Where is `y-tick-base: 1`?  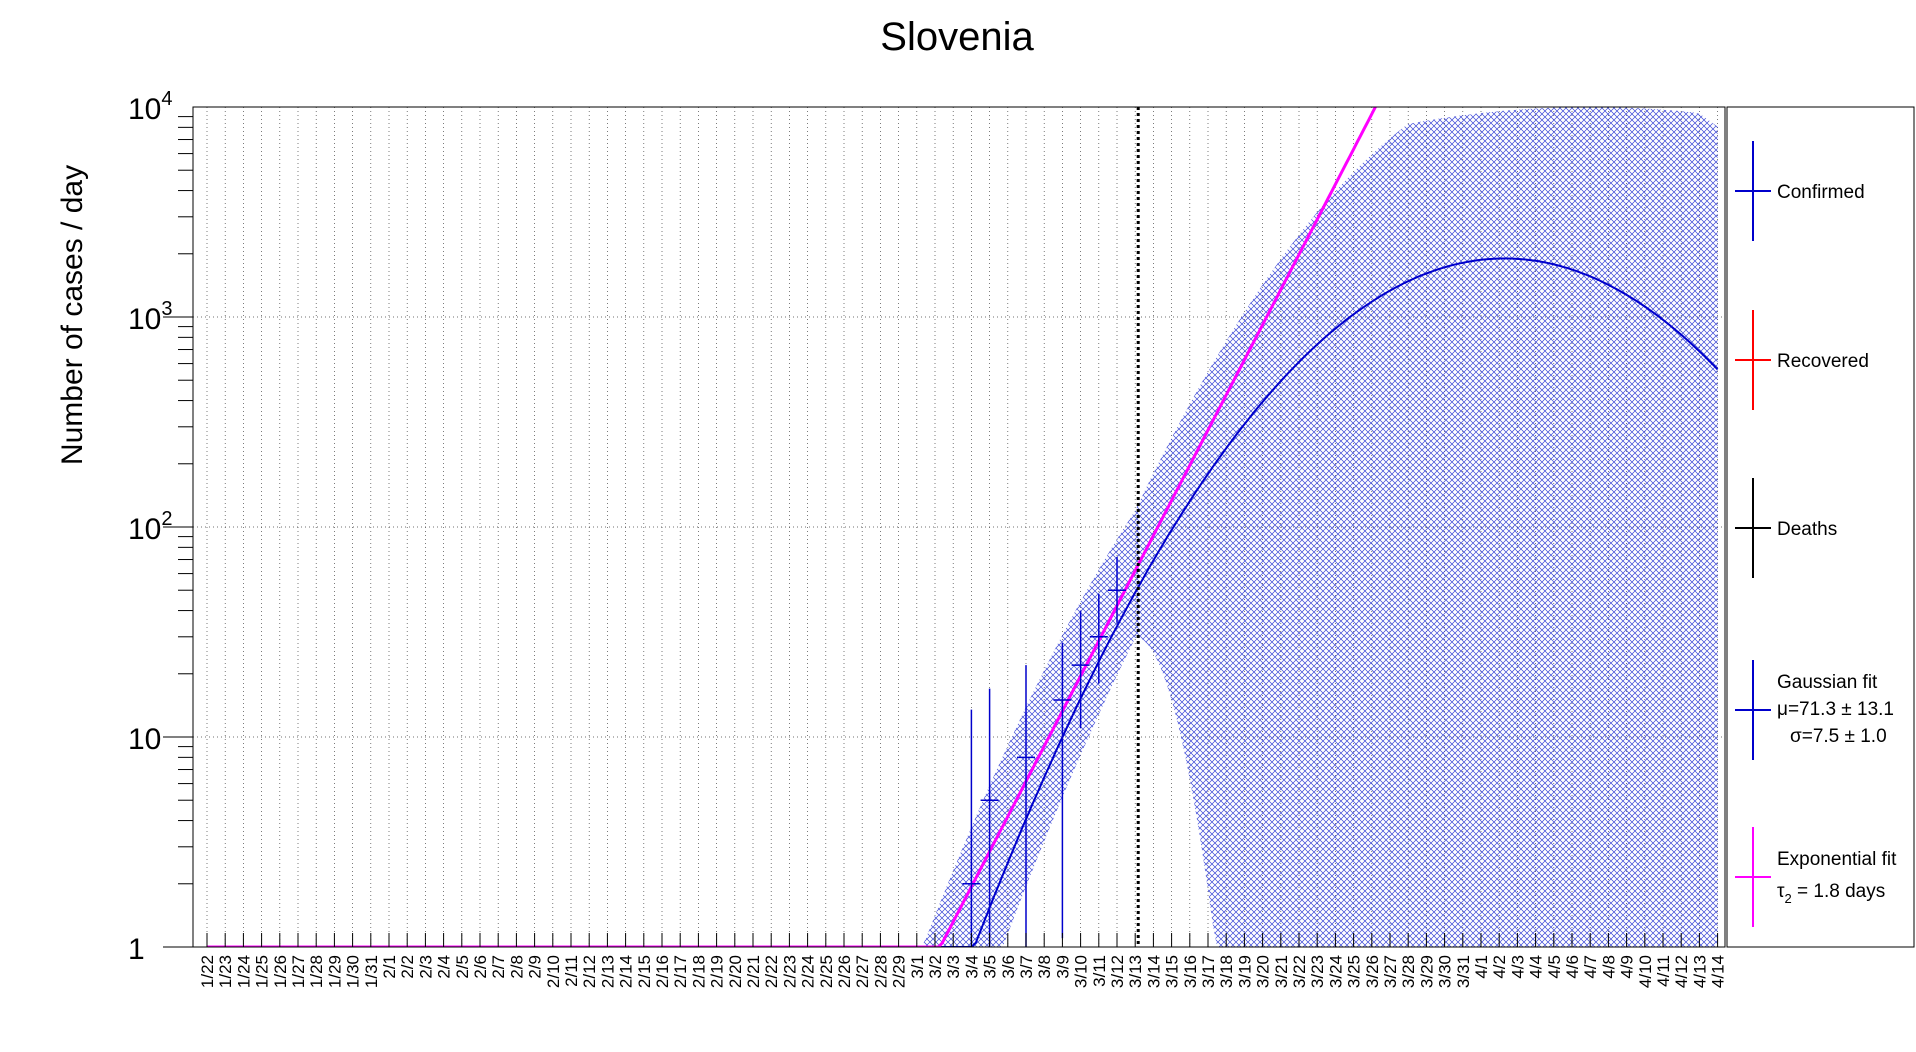 y-tick-base: 1 is located at coordinates (136, 949).